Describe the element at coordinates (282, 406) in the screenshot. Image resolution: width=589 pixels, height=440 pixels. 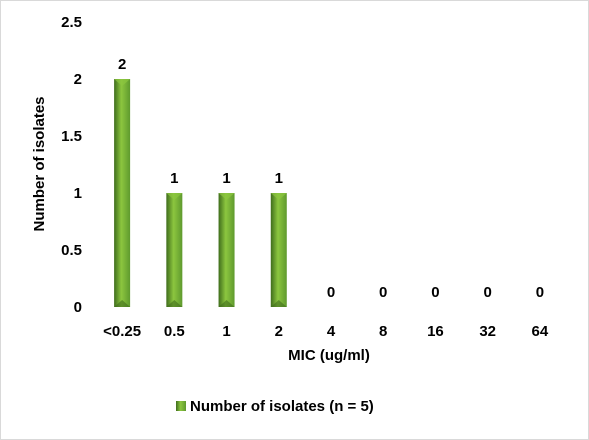
I see `legend-label: Number of isolates (n = 5)` at that location.